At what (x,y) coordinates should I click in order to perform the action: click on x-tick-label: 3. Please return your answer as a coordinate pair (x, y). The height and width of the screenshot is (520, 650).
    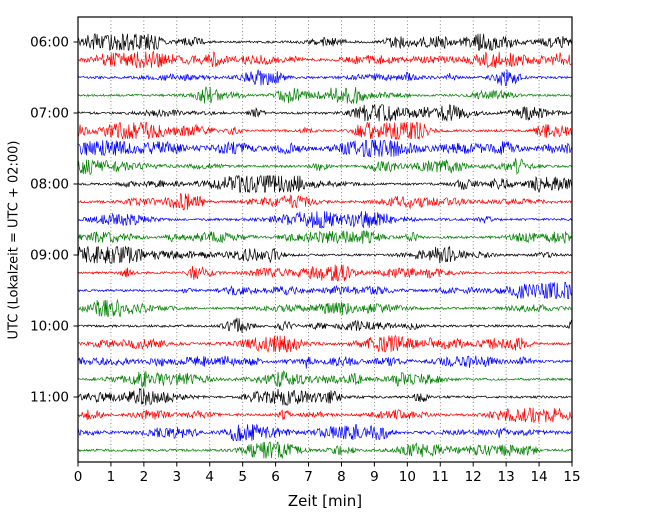
    Looking at the image, I should click on (177, 477).